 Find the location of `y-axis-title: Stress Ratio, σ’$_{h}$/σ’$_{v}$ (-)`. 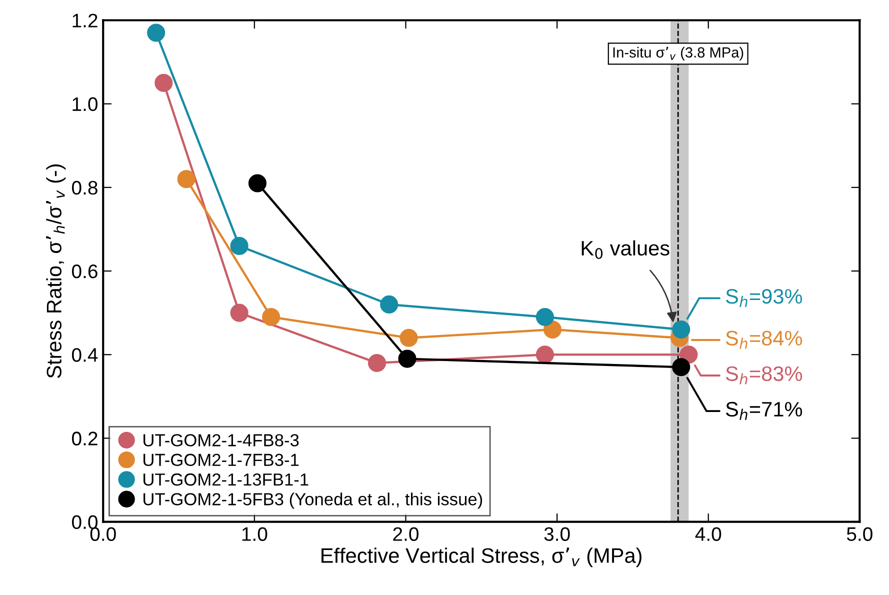

y-axis-title: Stress Ratio, σ’$_{h}$/σ’$_{v}$ (-) is located at coordinates (56, 271).